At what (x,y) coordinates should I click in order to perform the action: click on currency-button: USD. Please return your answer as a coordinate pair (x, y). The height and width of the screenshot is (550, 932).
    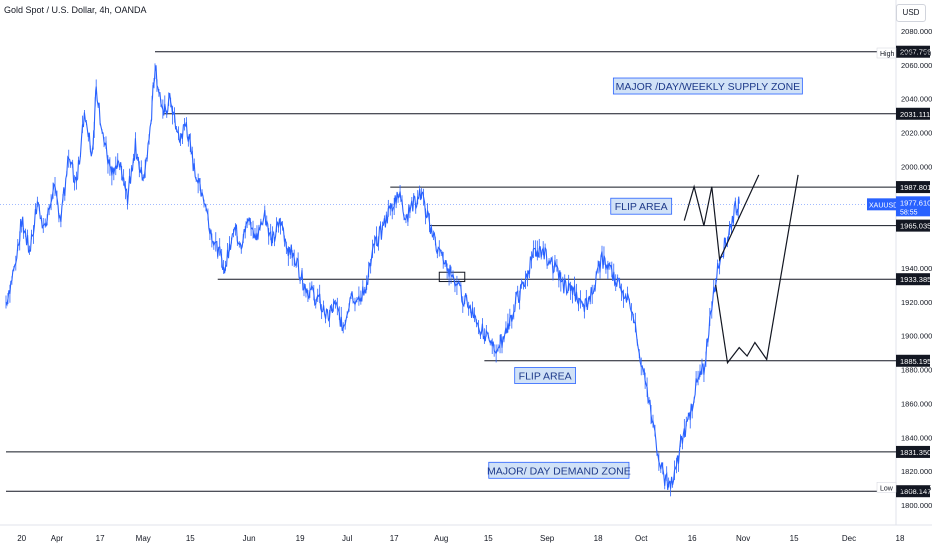
    Looking at the image, I should click on (911, 13).